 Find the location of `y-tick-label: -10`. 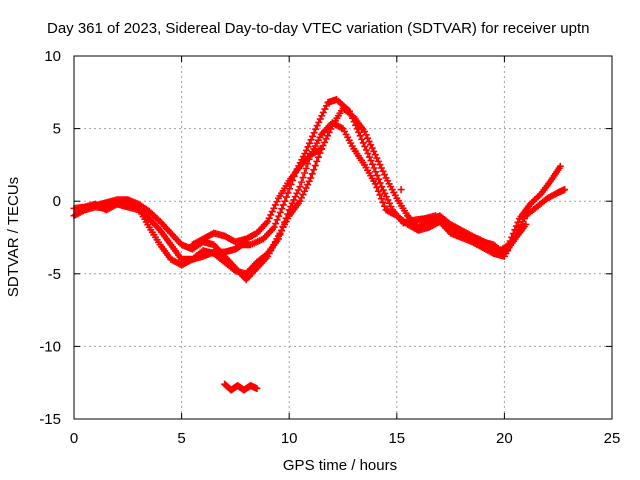

y-tick-label: -10 is located at coordinates (50, 346).